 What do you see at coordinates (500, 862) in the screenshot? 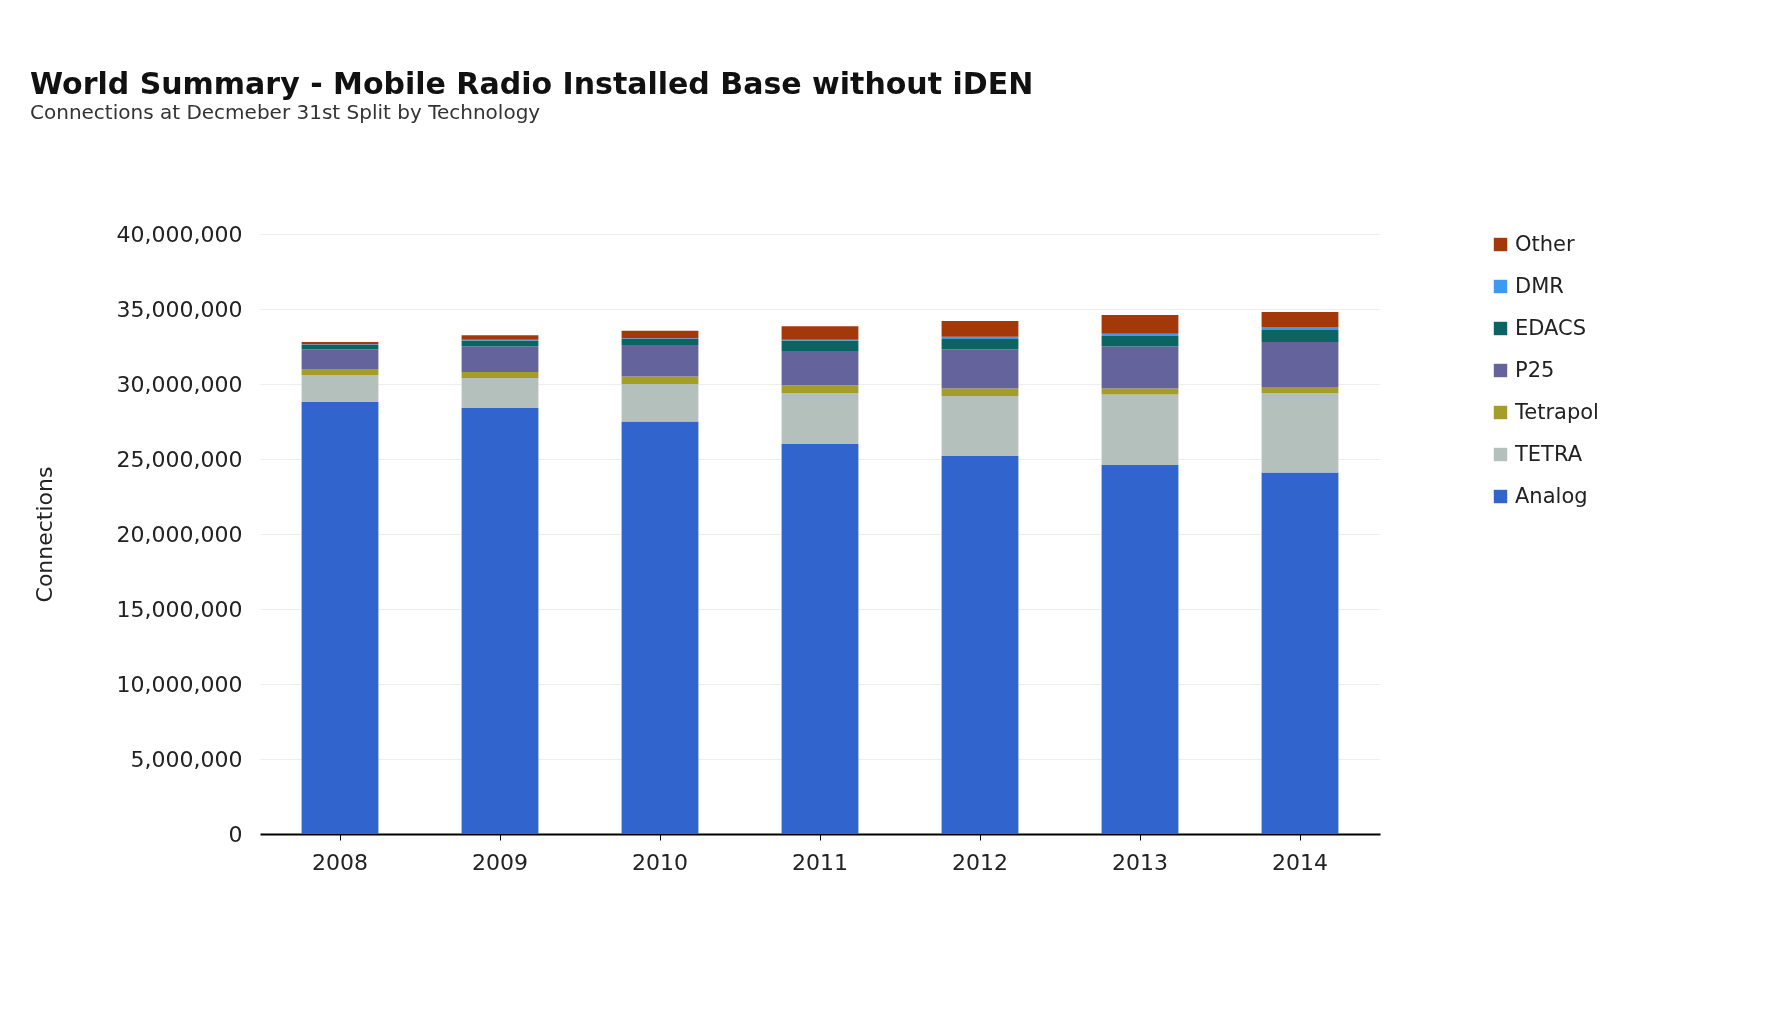
I see `x-tick-label: 2009` at bounding box center [500, 862].